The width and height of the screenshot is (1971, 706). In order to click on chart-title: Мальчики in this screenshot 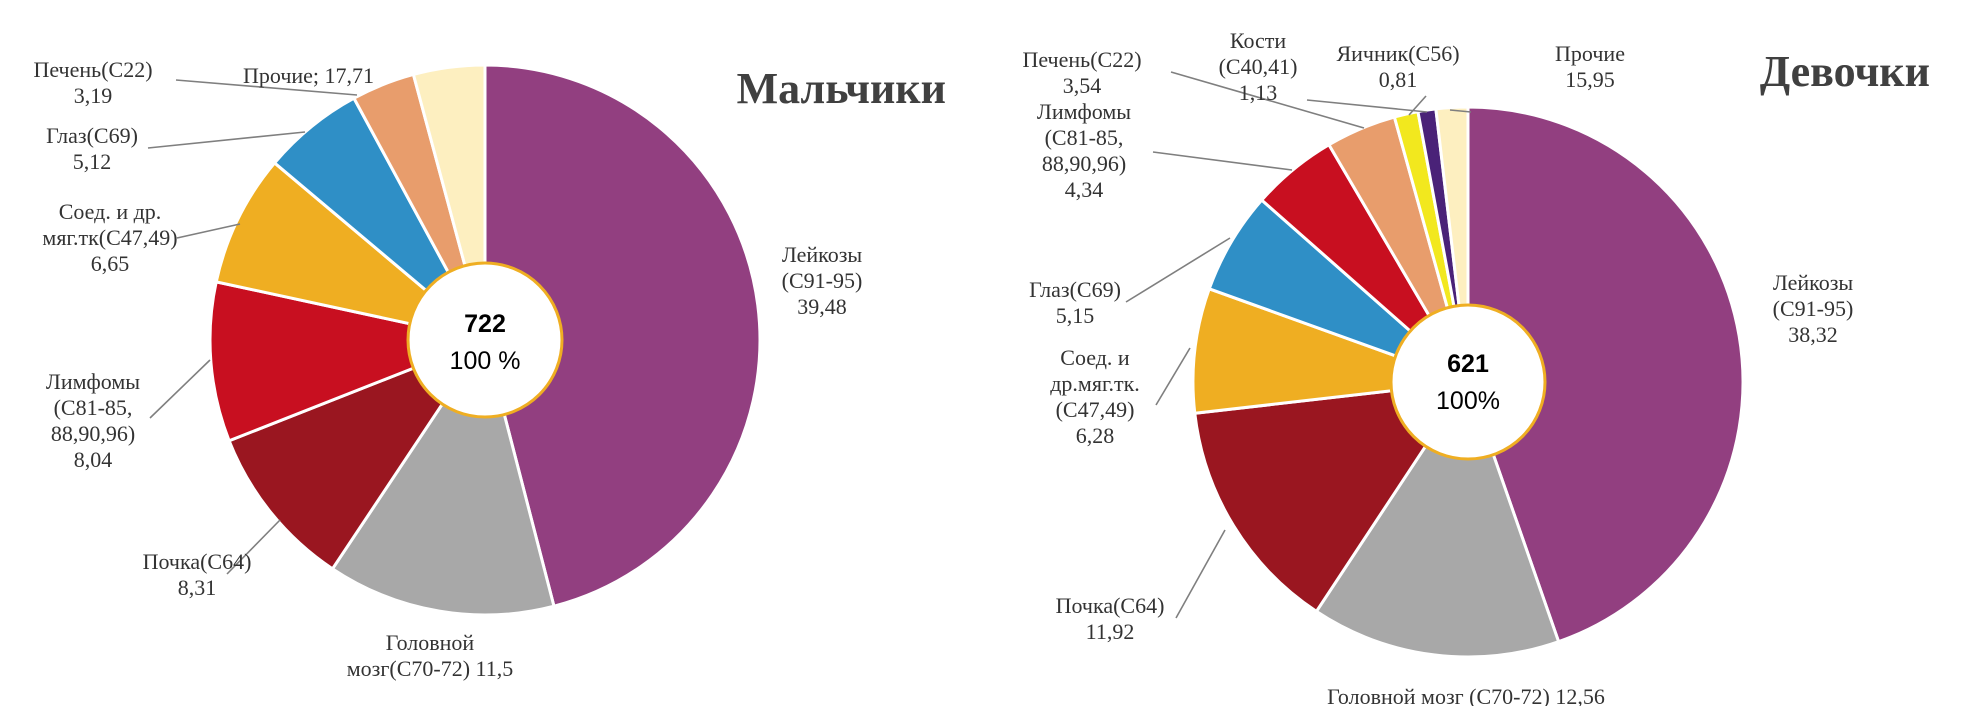, I will do `click(841, 88)`.